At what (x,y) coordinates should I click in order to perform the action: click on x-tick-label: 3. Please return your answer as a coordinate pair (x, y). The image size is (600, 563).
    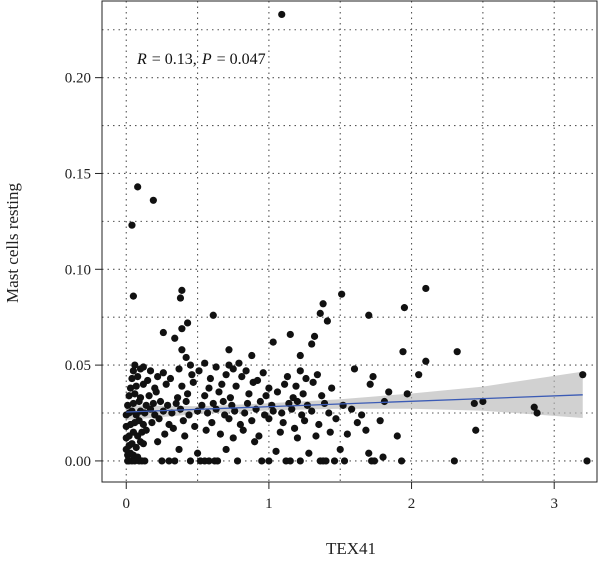
    Looking at the image, I should click on (554, 504).